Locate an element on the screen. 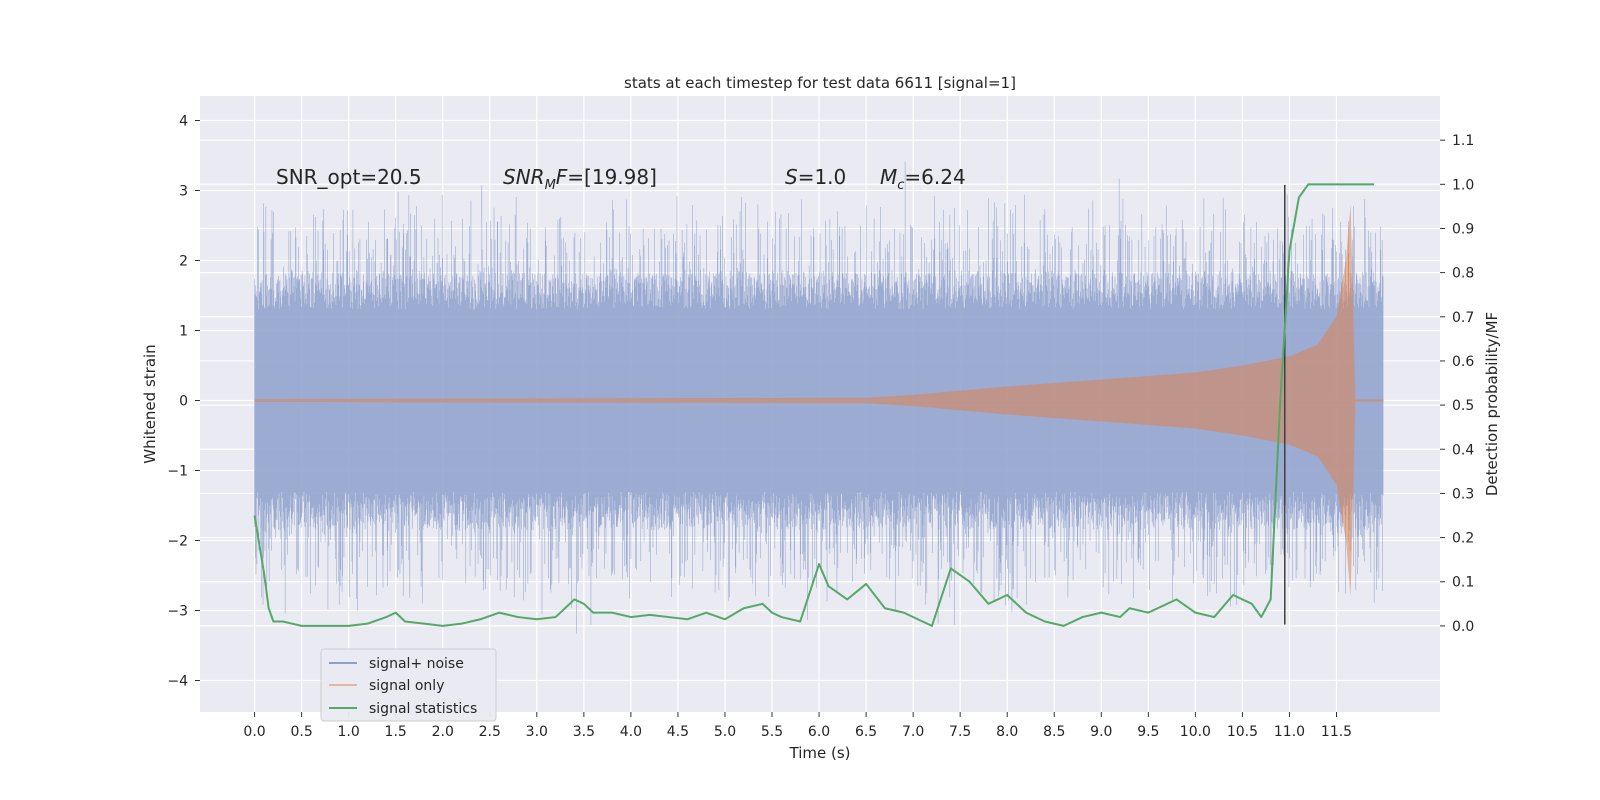 The height and width of the screenshot is (800, 1600). legend-label-stats: signal statistics is located at coordinates (423, 709).